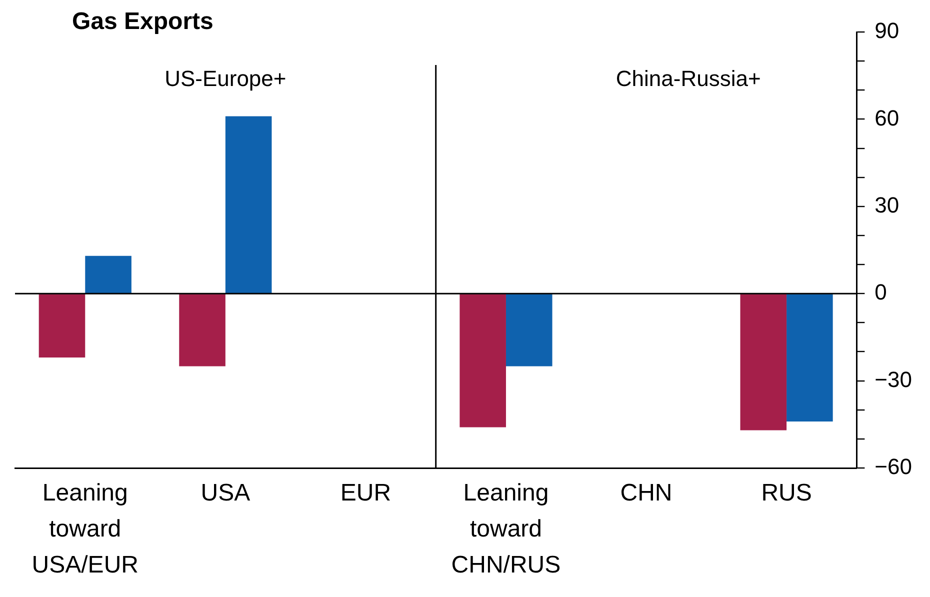 The height and width of the screenshot is (597, 930). I want to click on x-tick-label: Leaning toward CHN/RUS, so click(506, 529).